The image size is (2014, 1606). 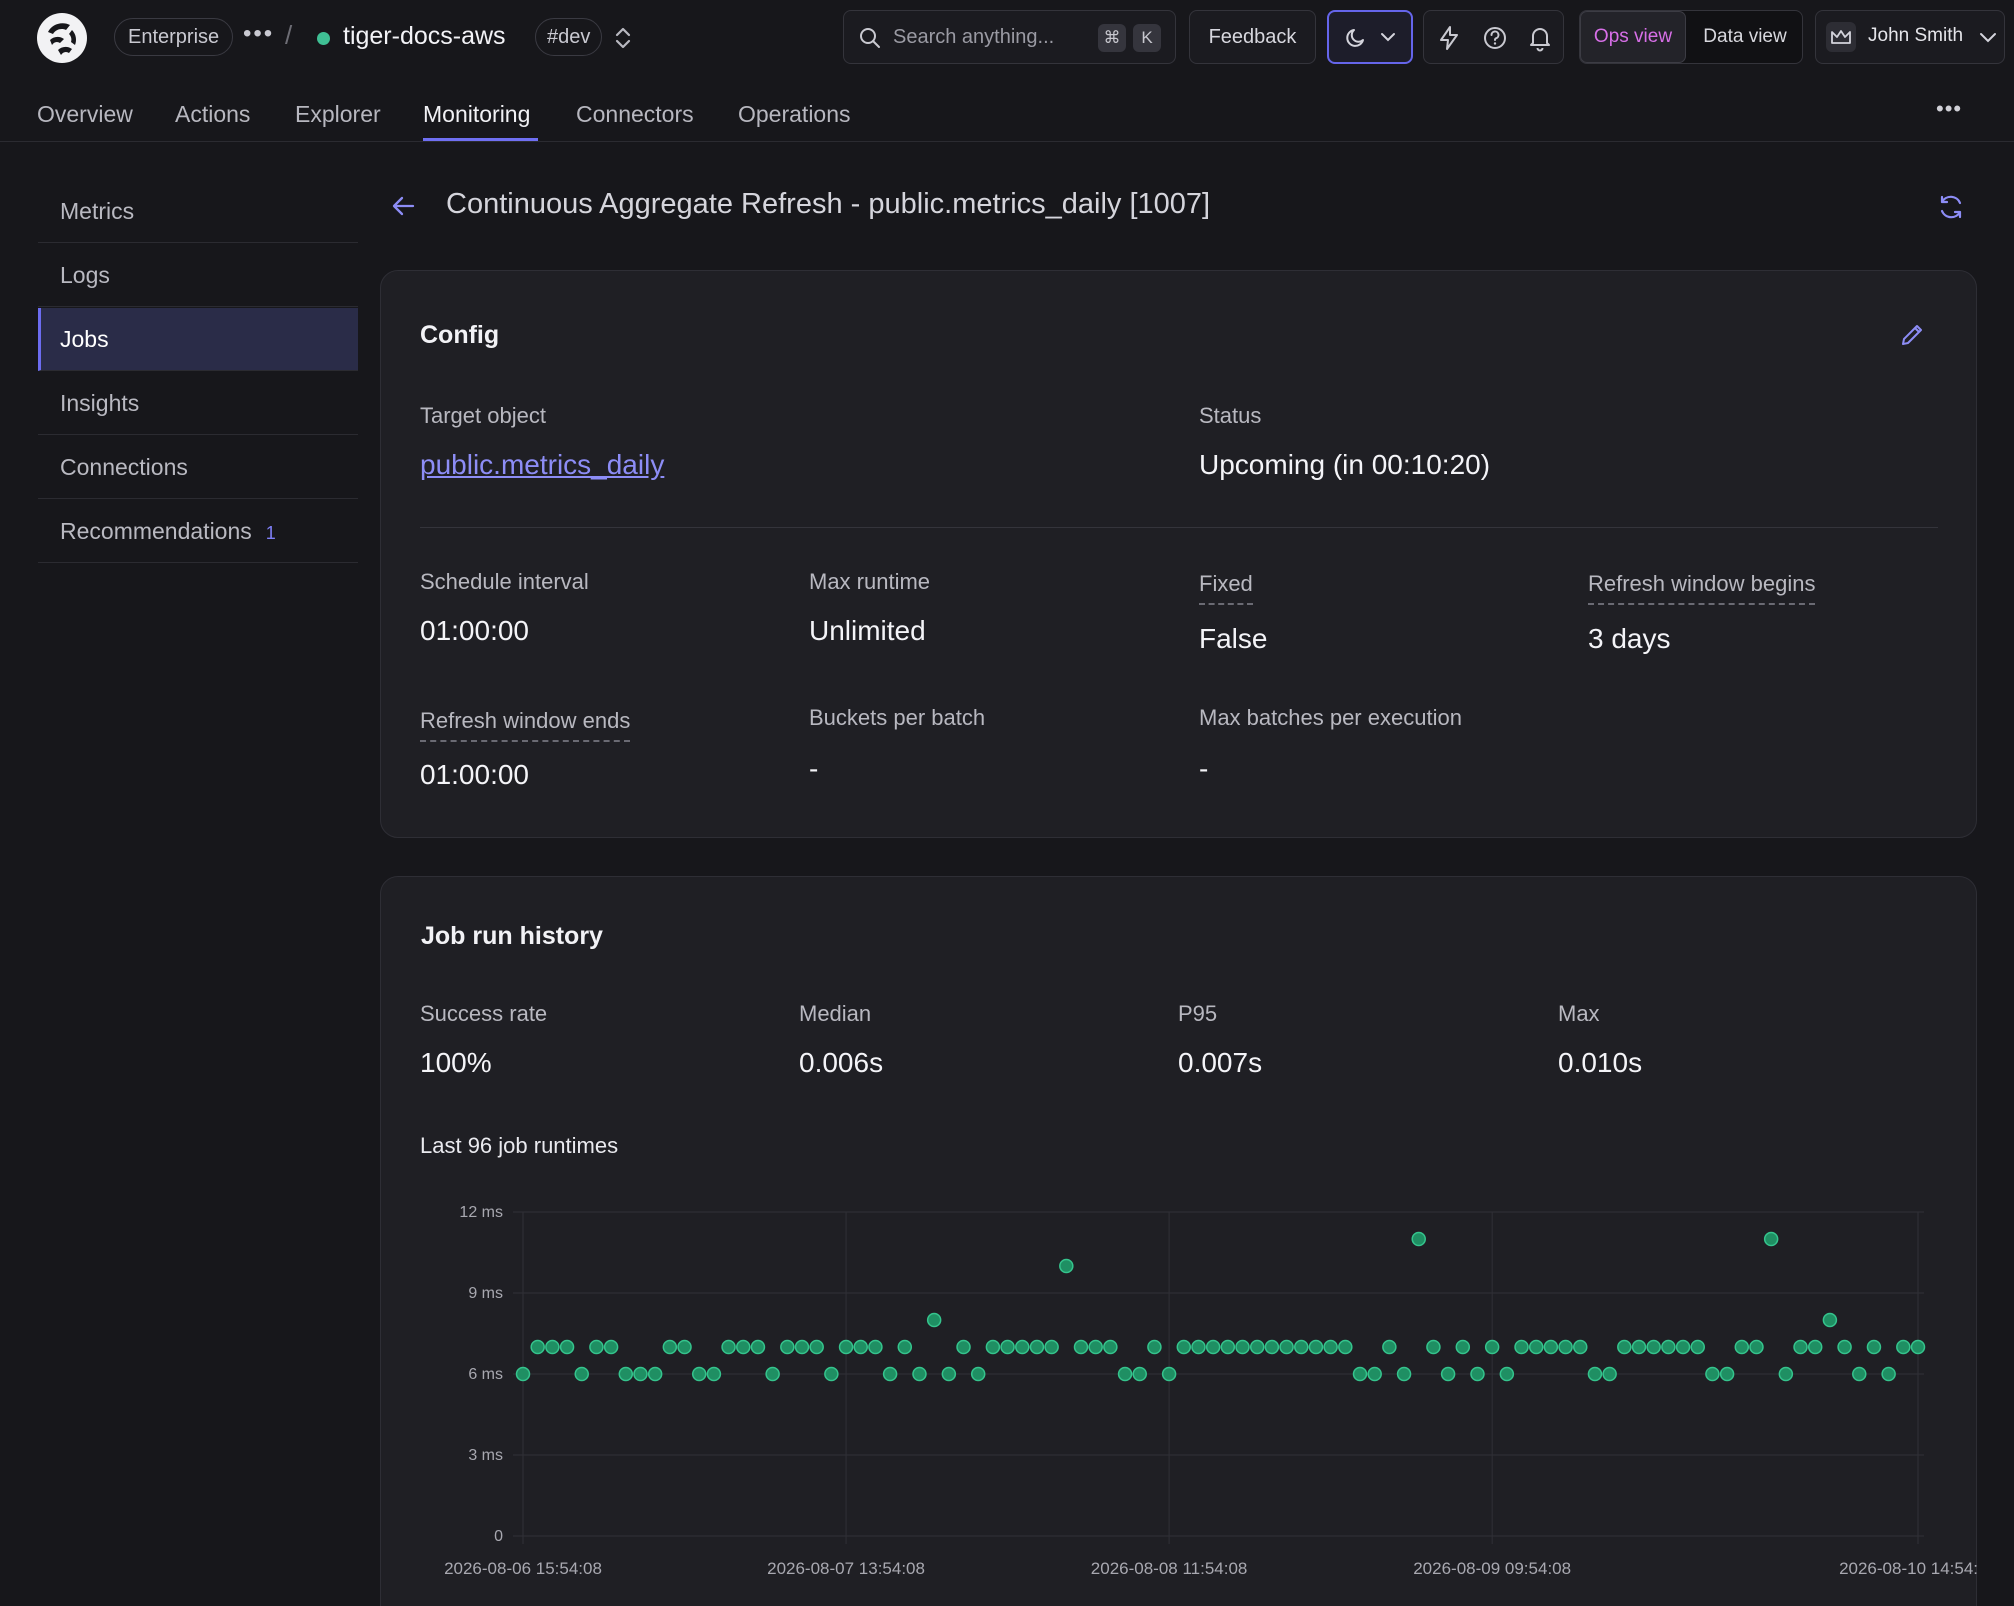 I want to click on user-menu-button: John Smith, so click(x=1910, y=37).